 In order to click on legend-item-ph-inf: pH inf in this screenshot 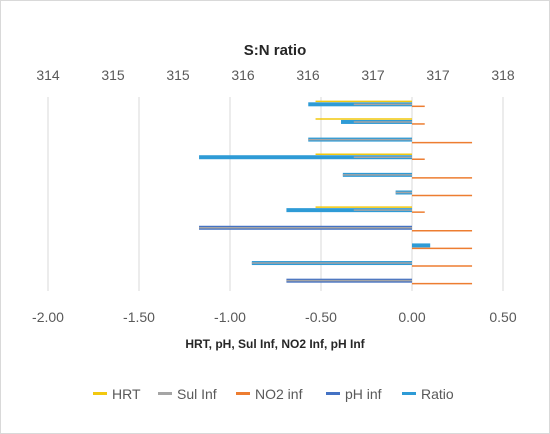, I will do `click(354, 394)`.